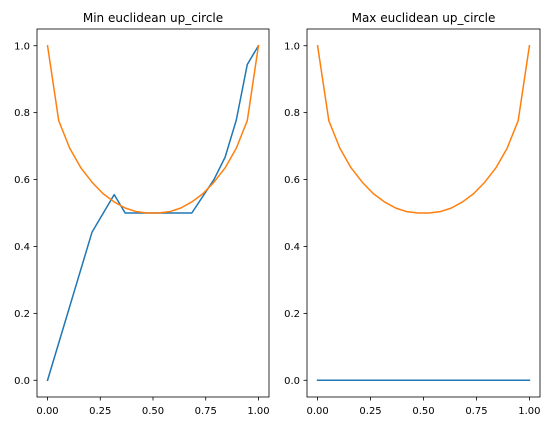  What do you see at coordinates (424, 18) in the screenshot?
I see `chart-title: Max euclidean up_circle` at bounding box center [424, 18].